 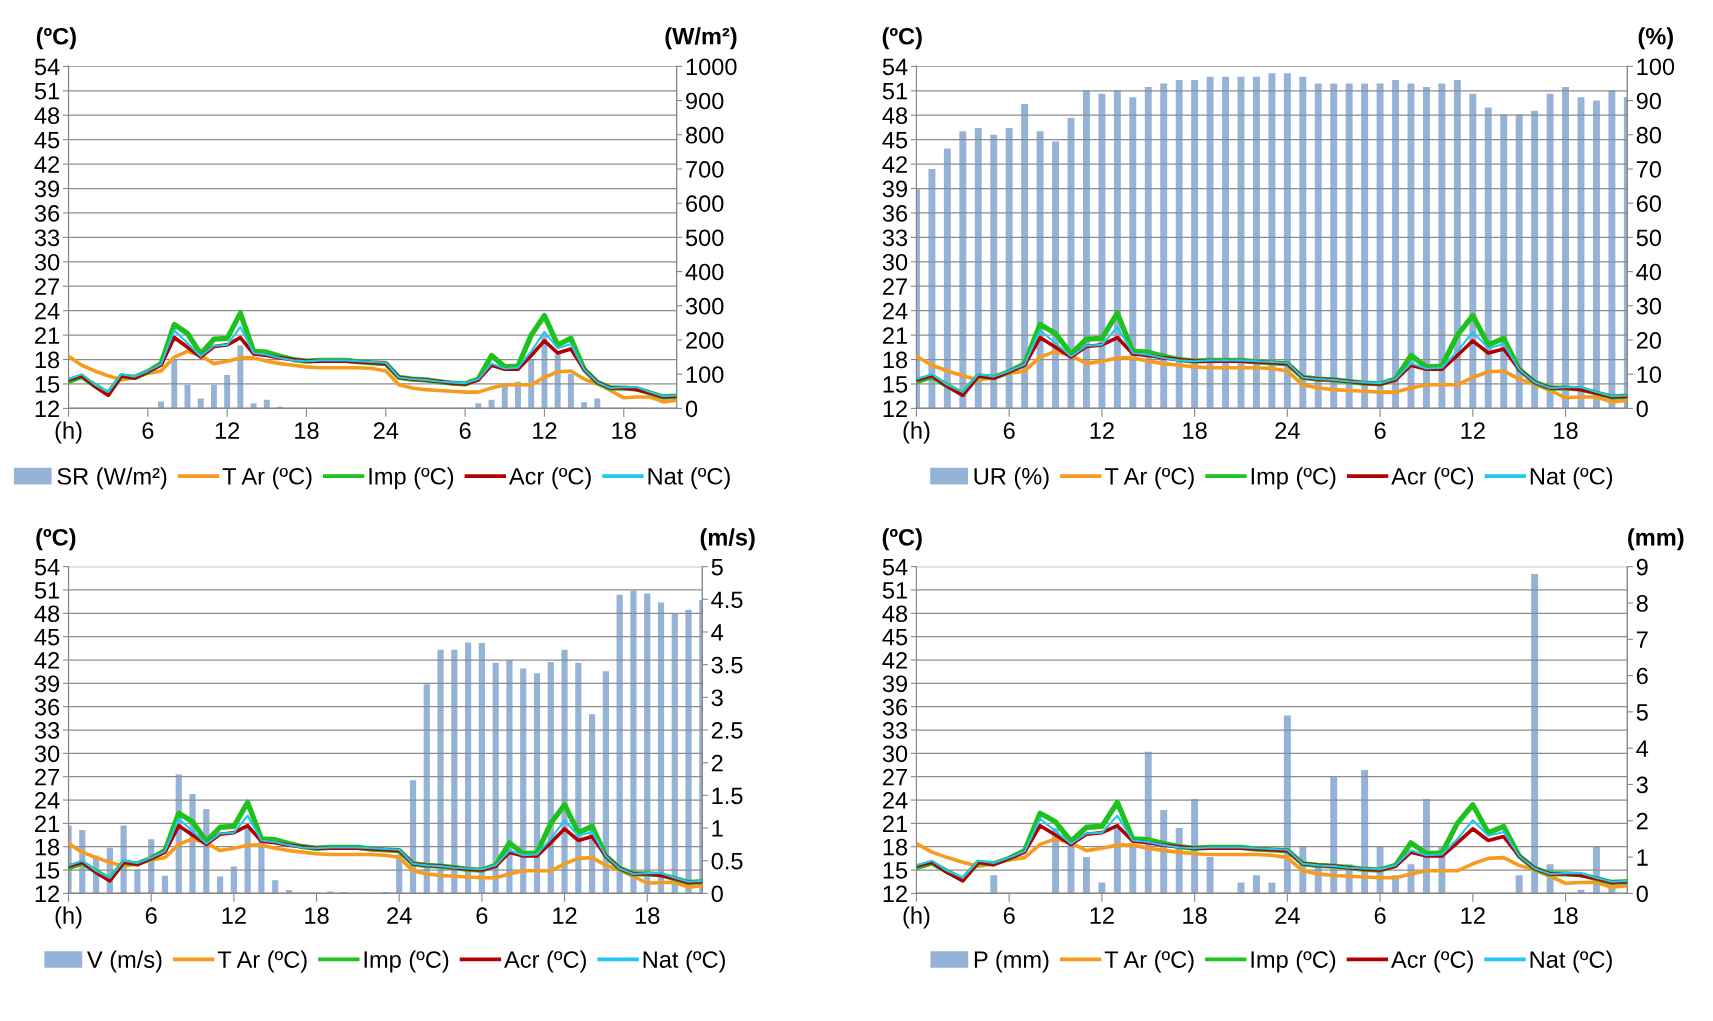 I want to click on y2-tick-label: 2.5, so click(x=727, y=730).